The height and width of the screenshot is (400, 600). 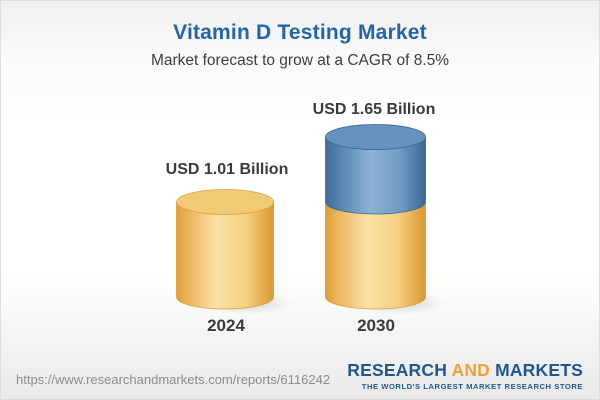 I want to click on bar-2030-cylinder, so click(x=375, y=217).